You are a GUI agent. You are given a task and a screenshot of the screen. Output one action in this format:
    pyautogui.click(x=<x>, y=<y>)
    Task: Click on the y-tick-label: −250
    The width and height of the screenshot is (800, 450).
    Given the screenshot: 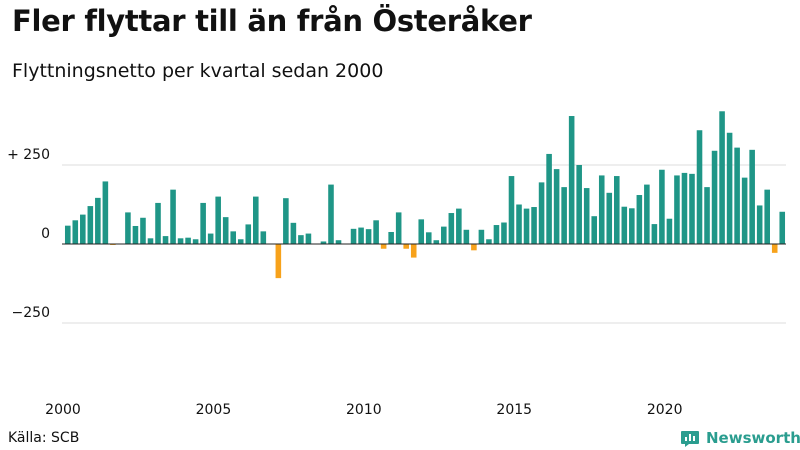 What is the action you would take?
    pyautogui.click(x=31, y=313)
    